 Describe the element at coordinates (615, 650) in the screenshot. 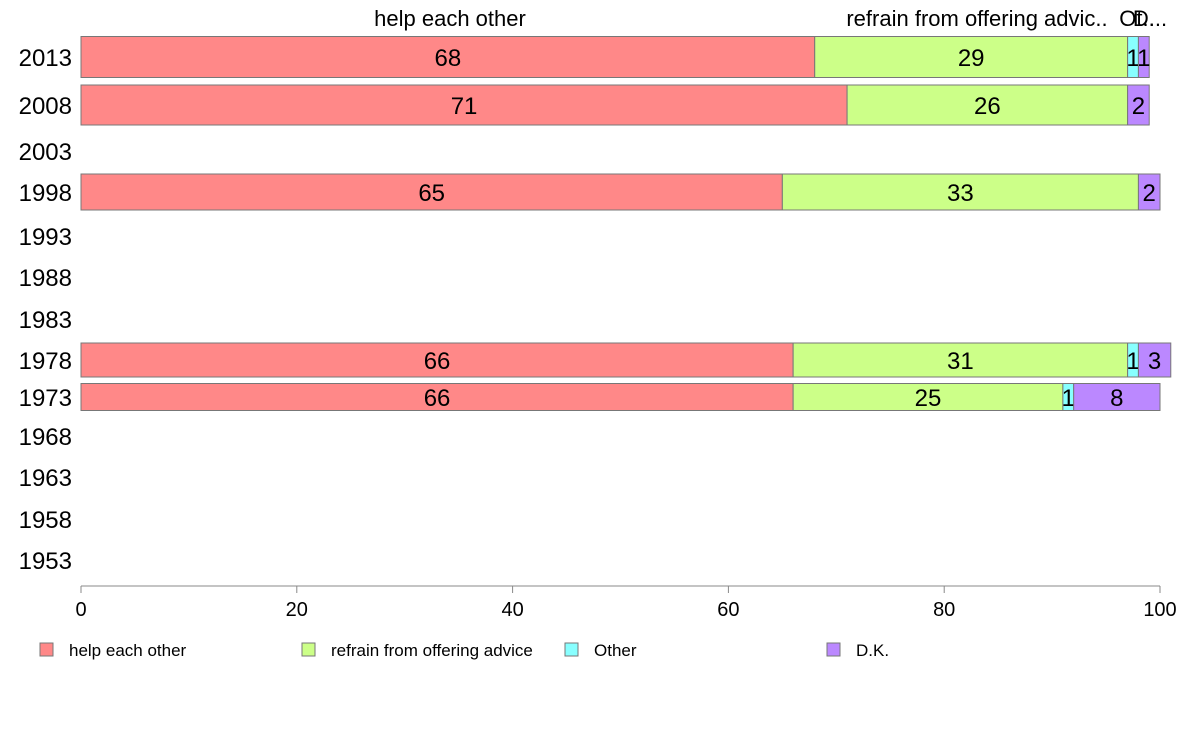

I see `legend-label: Other` at that location.